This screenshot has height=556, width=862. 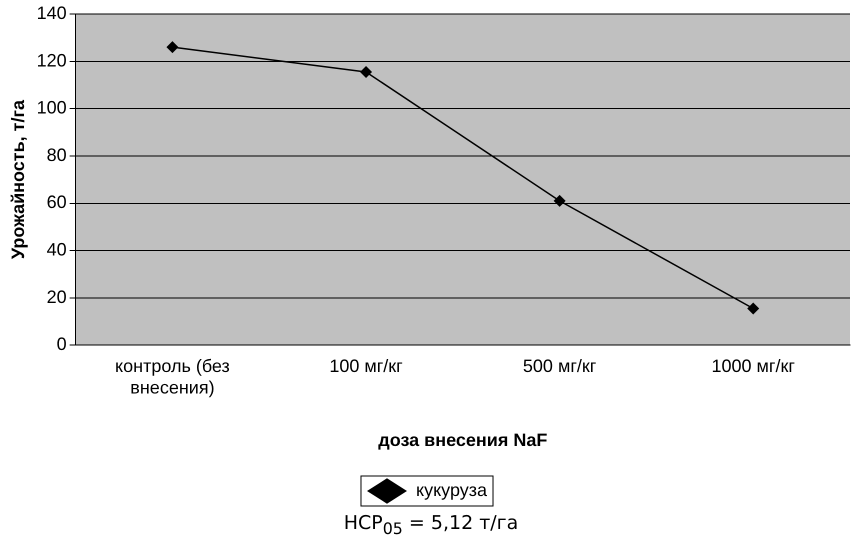 I want to click on y-tick-label: 100, so click(x=51, y=108).